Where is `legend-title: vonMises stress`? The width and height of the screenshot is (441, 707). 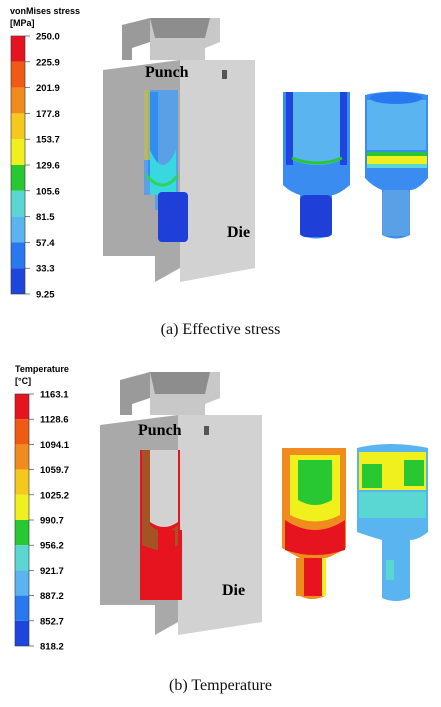 legend-title: vonMises stress is located at coordinates (45, 11).